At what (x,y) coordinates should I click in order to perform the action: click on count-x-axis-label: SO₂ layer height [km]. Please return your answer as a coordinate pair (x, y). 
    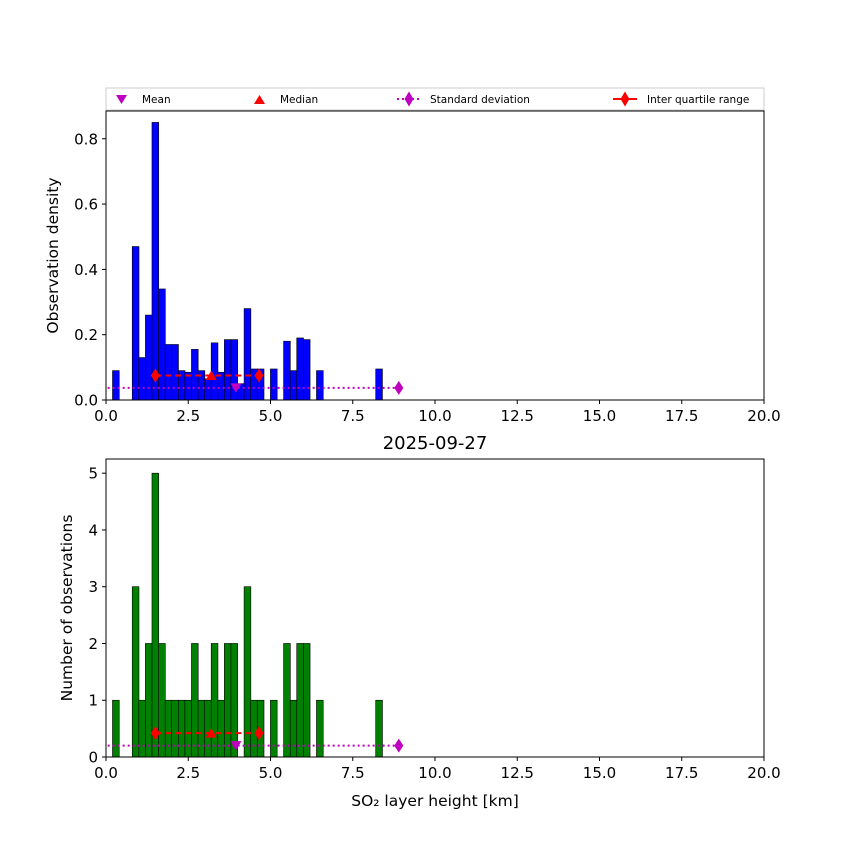
    Looking at the image, I should click on (435, 801).